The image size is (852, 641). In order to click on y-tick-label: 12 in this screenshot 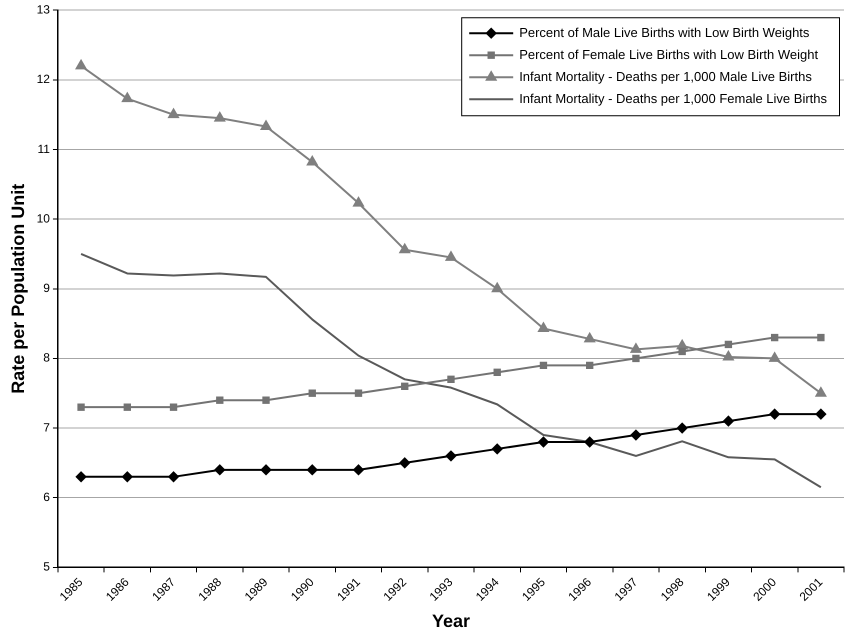, I will do `click(43, 79)`.